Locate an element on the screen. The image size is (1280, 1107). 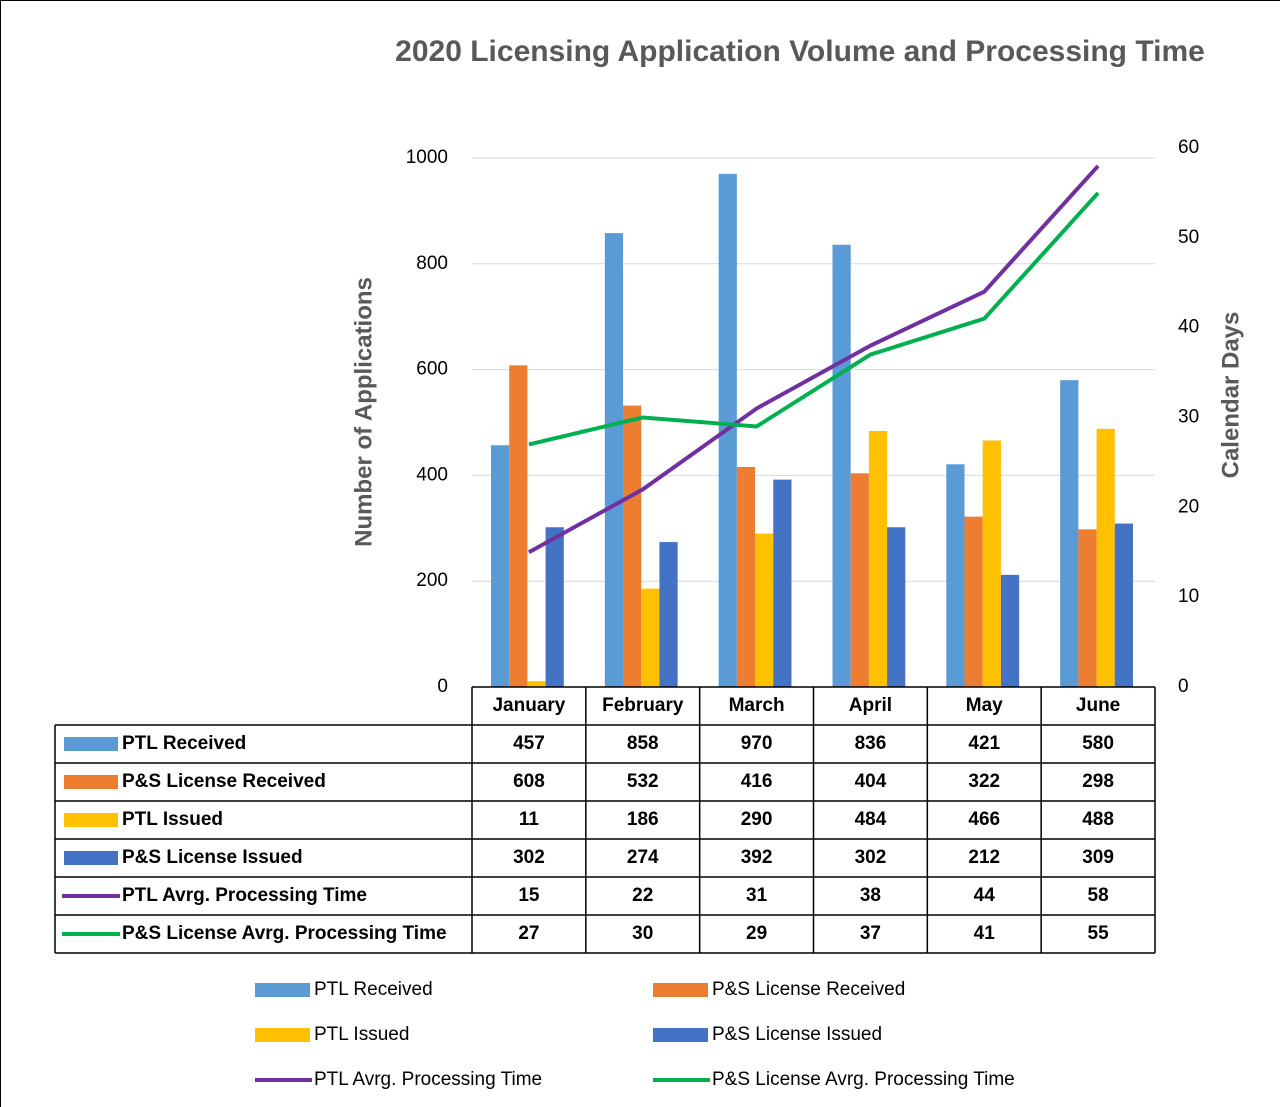
table-cell: 212 is located at coordinates (984, 857).